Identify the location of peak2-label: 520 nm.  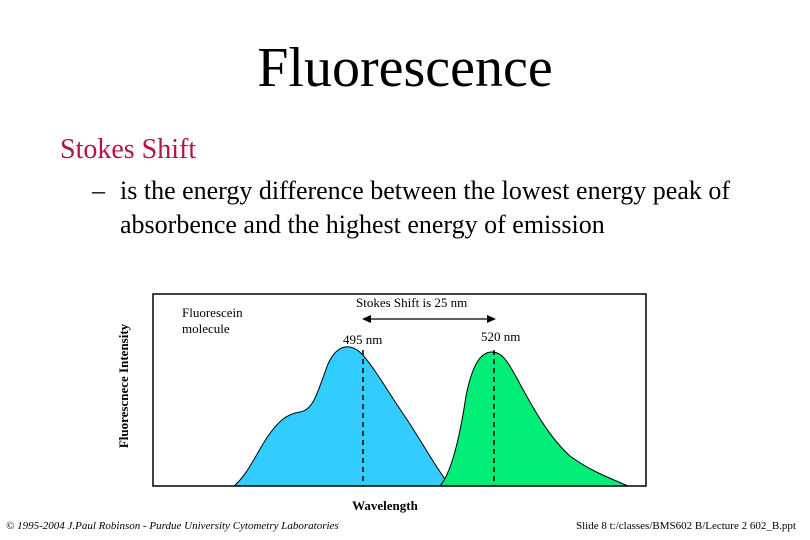
(500, 336).